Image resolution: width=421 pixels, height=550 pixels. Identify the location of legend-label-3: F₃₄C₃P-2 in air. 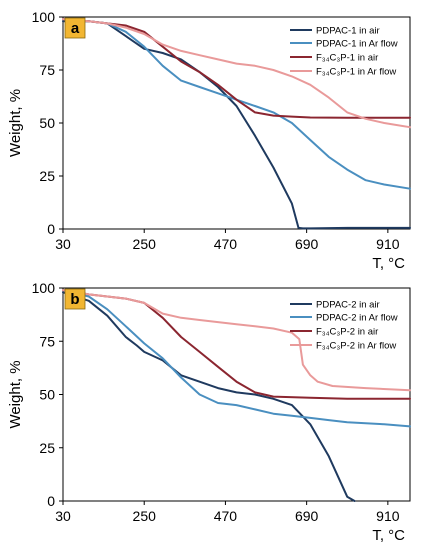
(347, 332).